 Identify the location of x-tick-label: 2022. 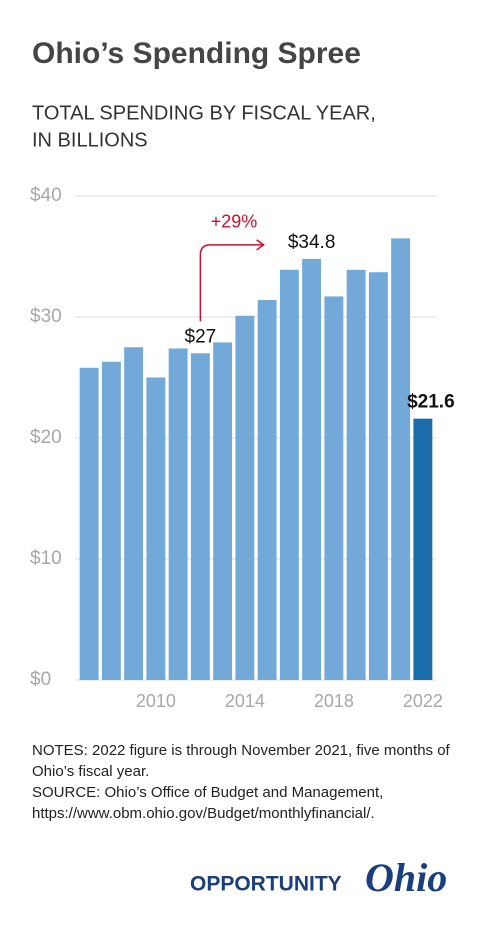
(423, 701).